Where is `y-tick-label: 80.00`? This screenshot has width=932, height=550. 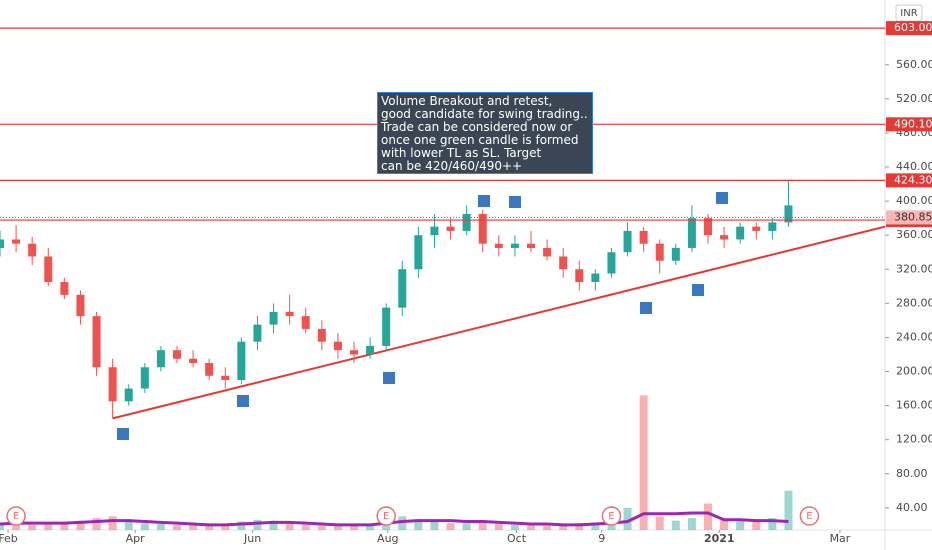 y-tick-label: 80.00 is located at coordinates (912, 473).